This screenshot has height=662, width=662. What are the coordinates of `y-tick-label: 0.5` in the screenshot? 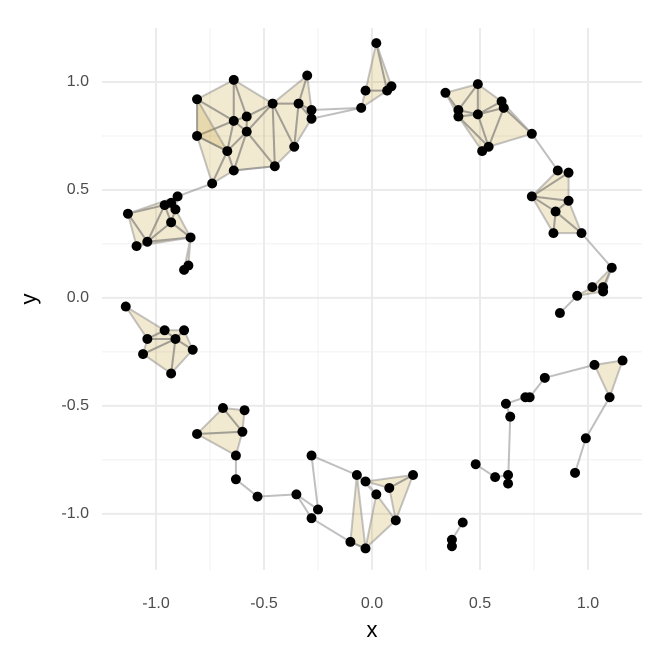 It's located at (78, 189).